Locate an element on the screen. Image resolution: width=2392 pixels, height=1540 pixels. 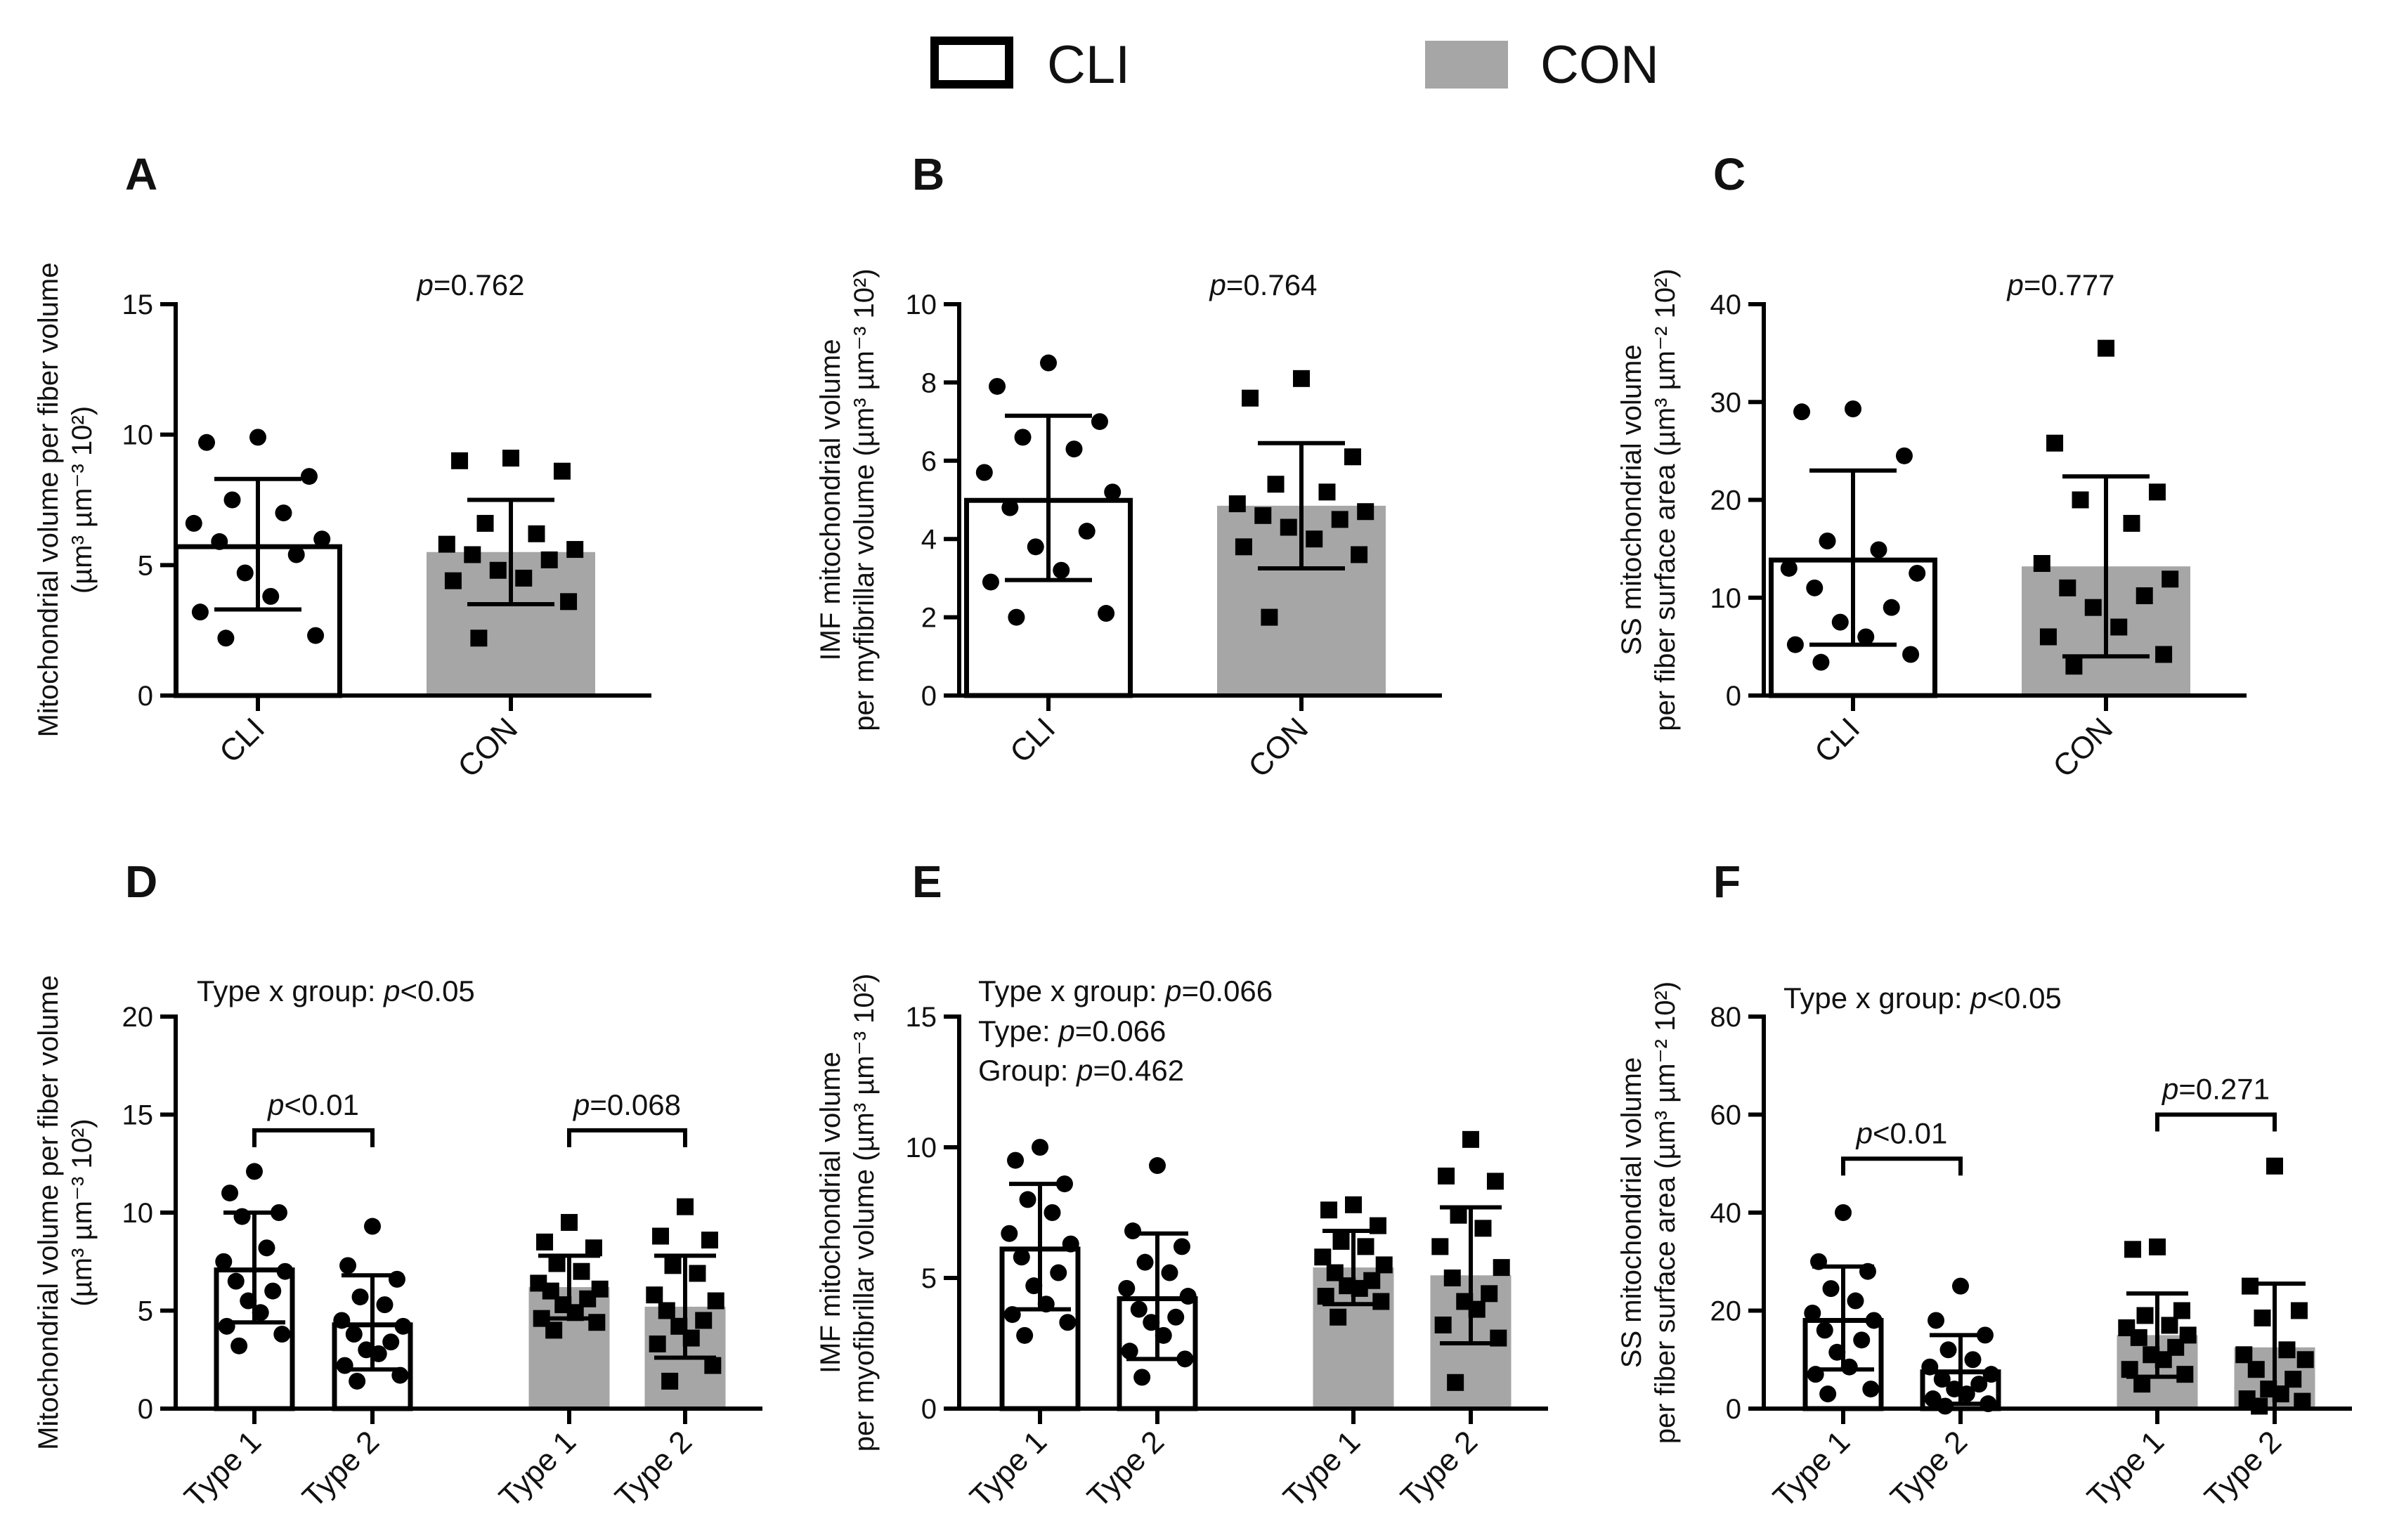
y-axis-label: Mitochondrial volume per fiber volume is located at coordinates (49, 1212).